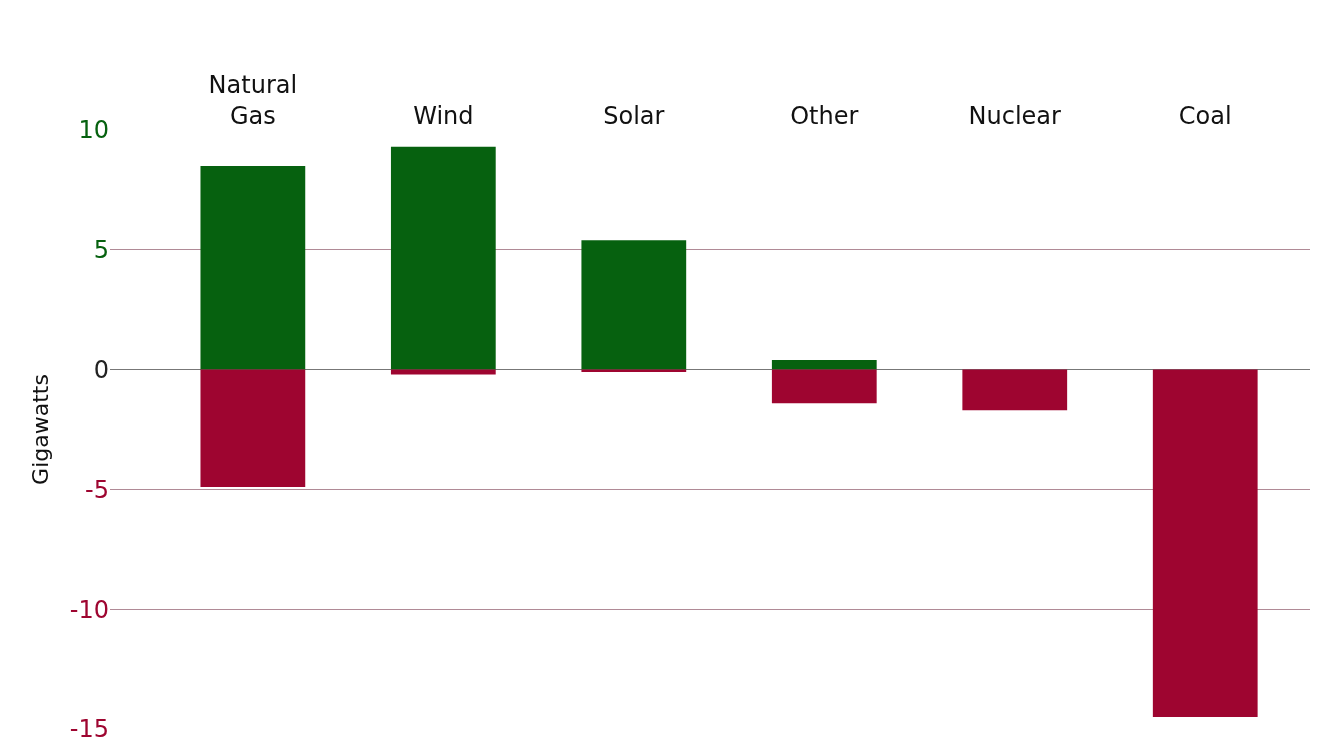  I want to click on y-tick-label: 5, so click(101, 250).